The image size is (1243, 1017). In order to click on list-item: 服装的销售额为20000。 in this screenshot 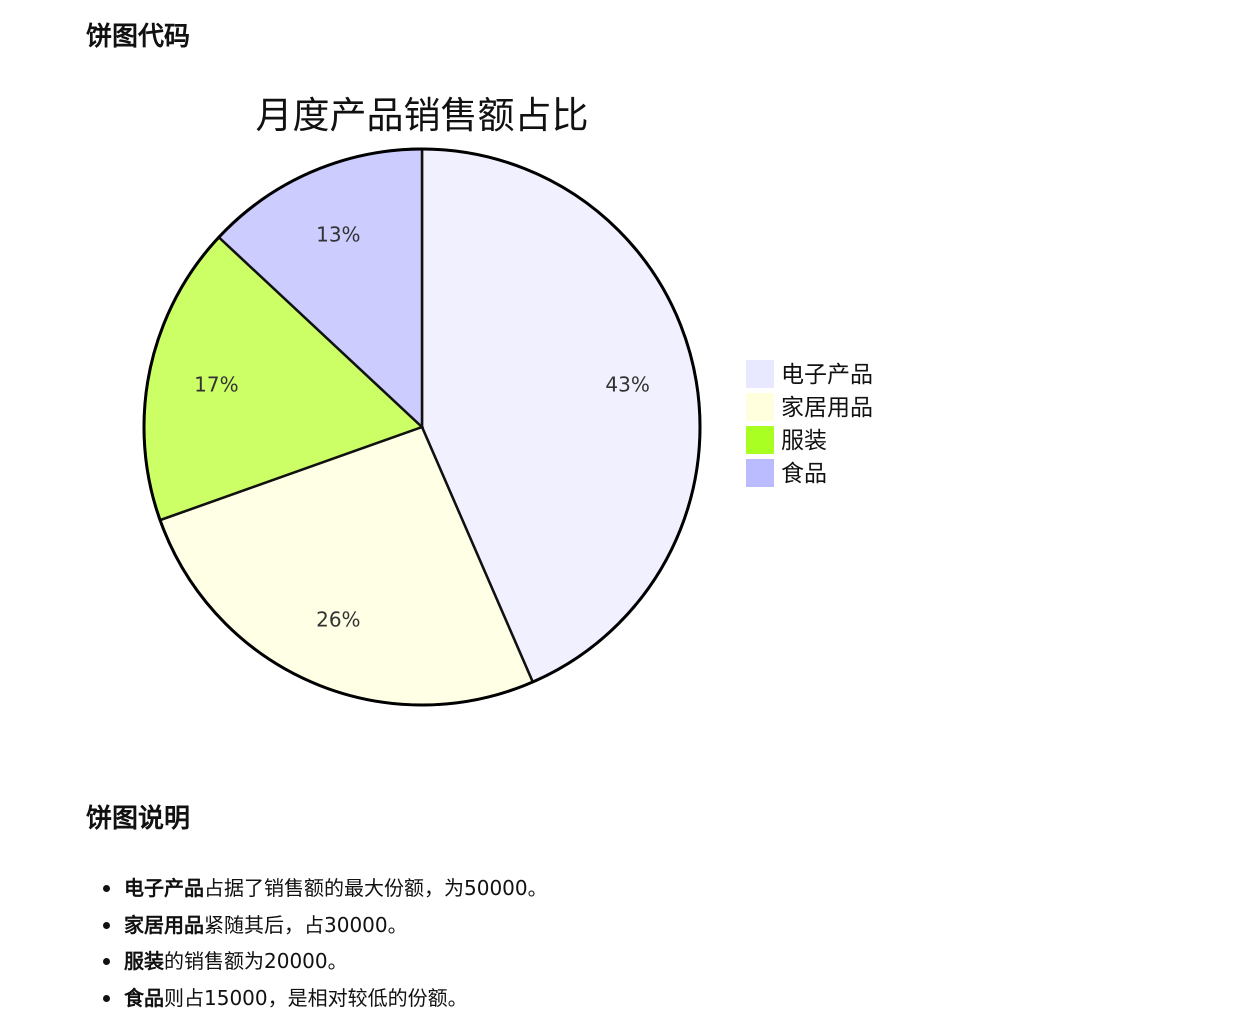, I will do `click(324, 961)`.